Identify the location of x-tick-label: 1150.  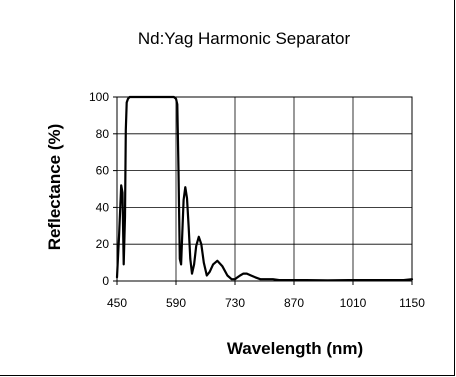
(412, 303).